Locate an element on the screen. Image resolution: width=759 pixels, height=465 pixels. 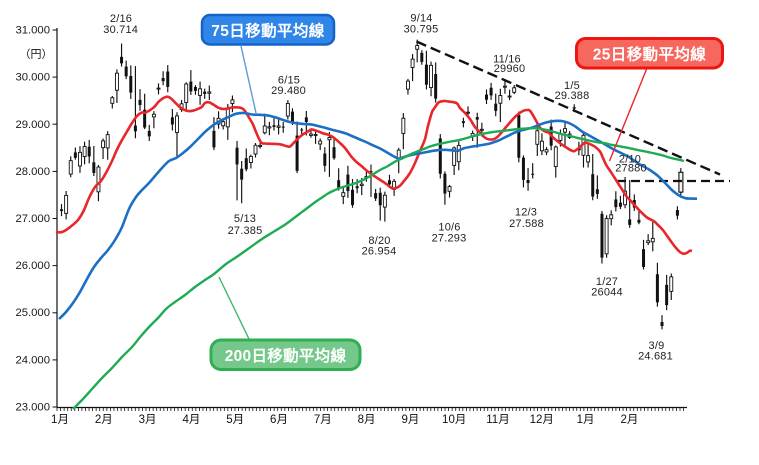
svg-text: 26.000 is located at coordinates (32, 266).